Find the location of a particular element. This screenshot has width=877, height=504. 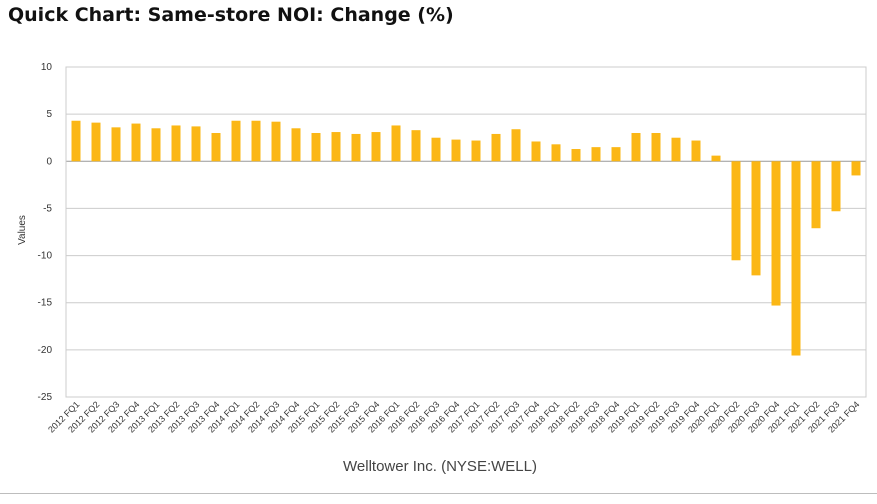

y-tick-label: 0 is located at coordinates (49, 161).